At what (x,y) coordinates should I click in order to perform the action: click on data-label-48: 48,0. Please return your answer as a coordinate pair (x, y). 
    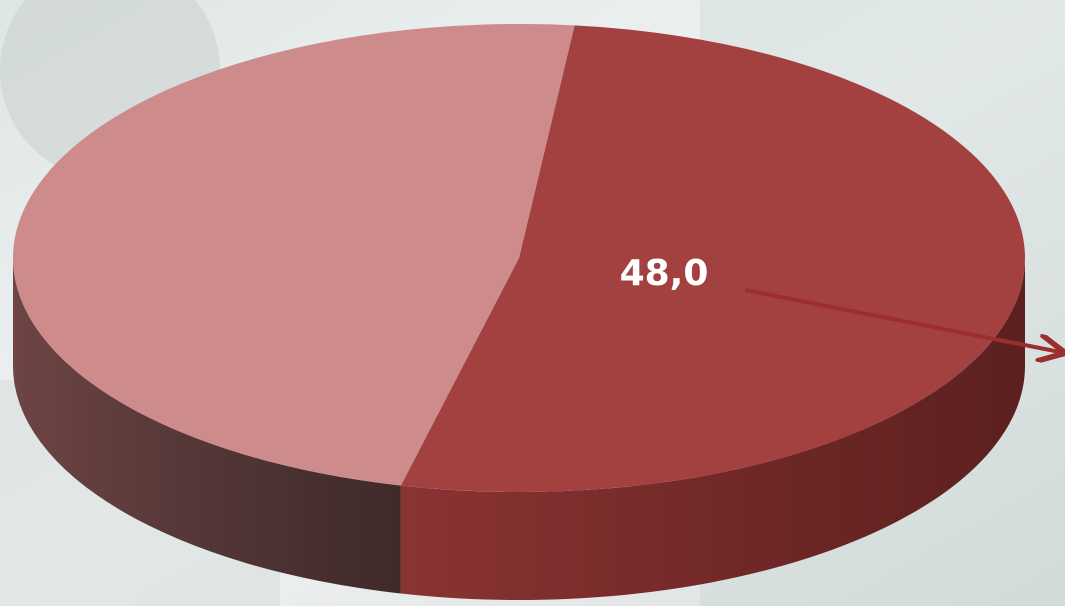
    Looking at the image, I should click on (664, 273).